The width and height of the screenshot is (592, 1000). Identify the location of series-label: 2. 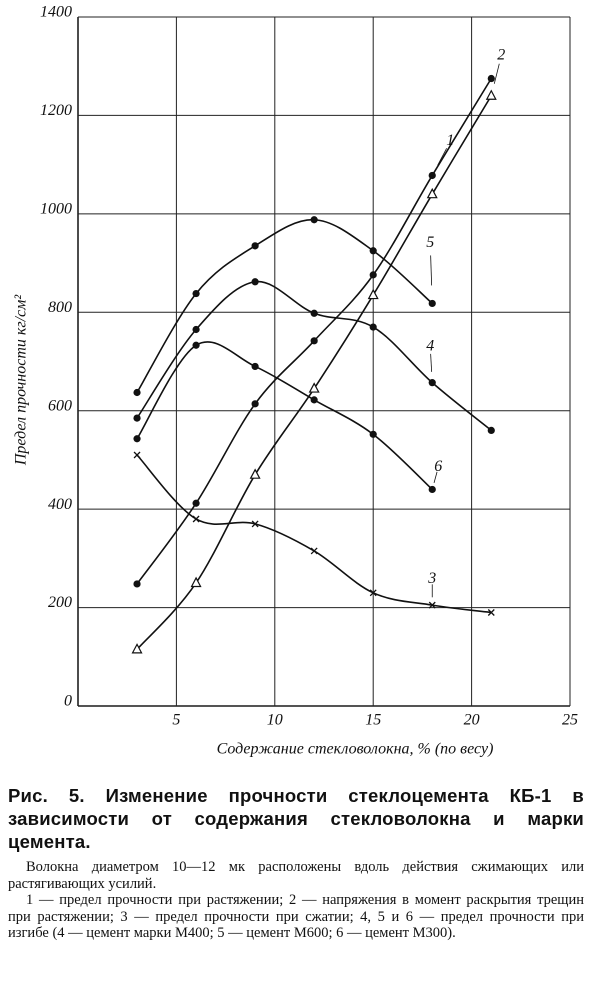
(501, 54).